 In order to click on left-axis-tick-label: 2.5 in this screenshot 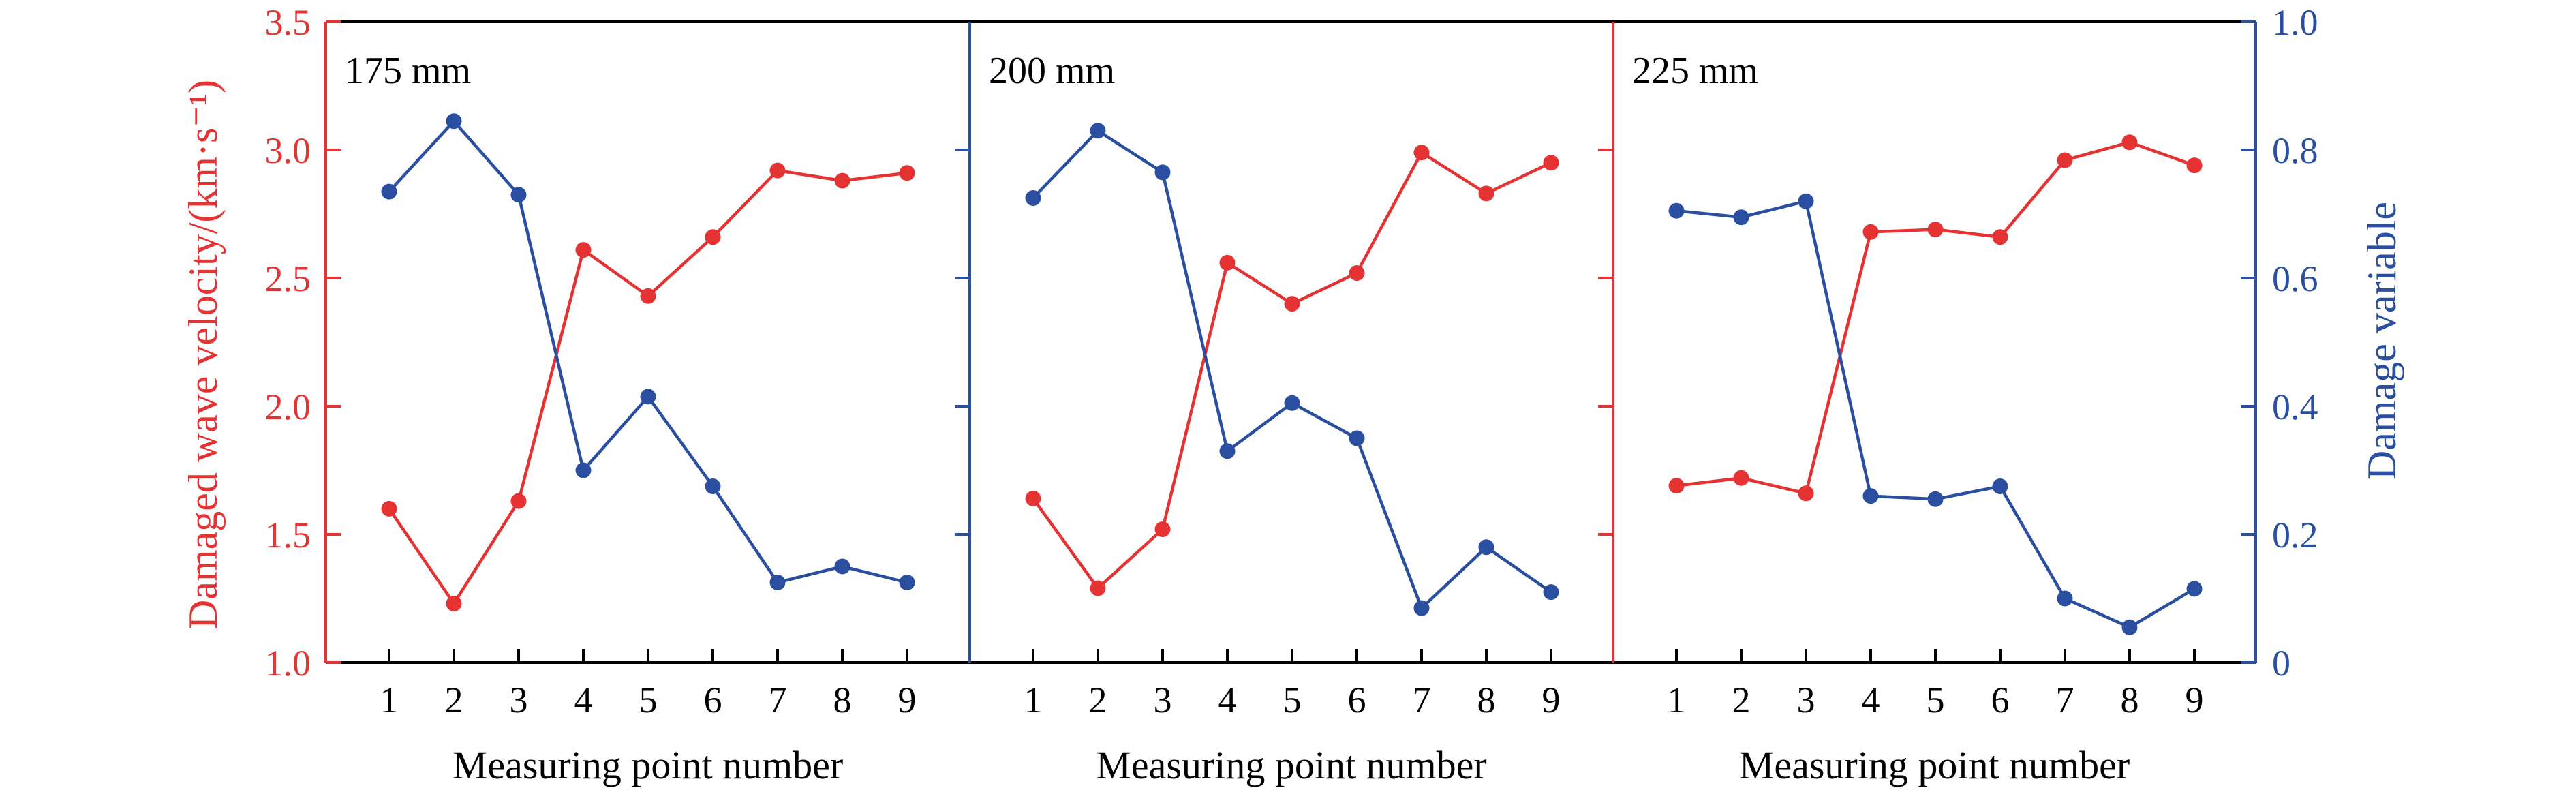, I will do `click(288, 278)`.